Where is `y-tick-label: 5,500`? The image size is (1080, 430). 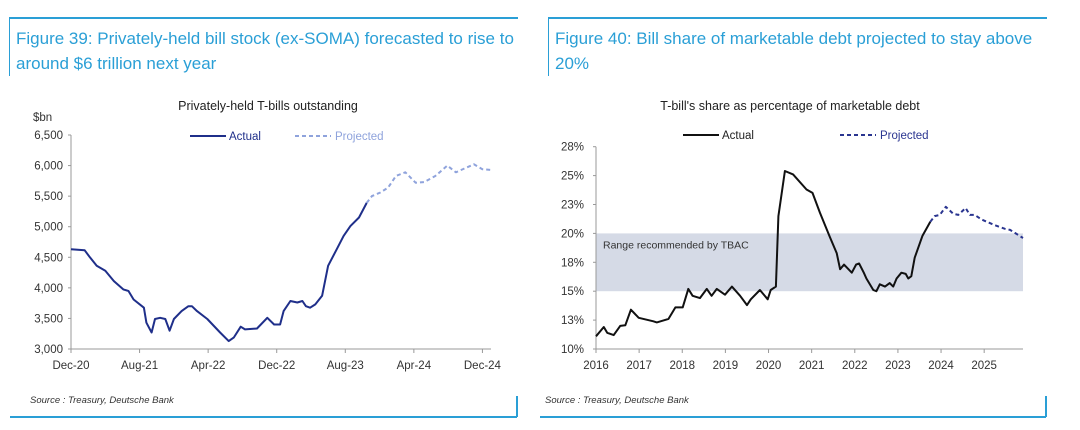 y-tick-label: 5,500 is located at coordinates (48, 197).